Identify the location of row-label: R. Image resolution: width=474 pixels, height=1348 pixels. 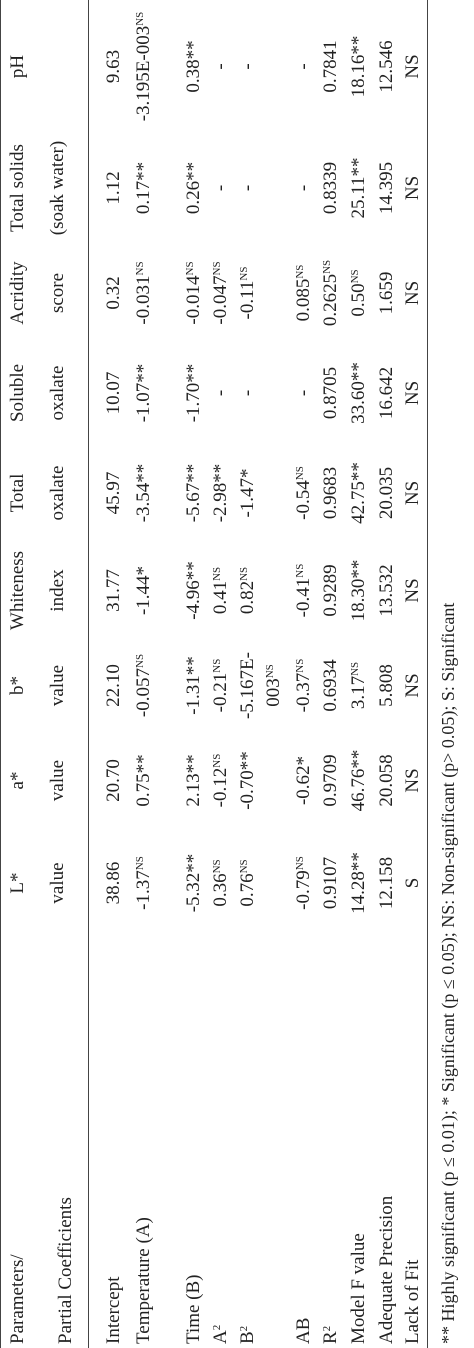
(330, 1337).